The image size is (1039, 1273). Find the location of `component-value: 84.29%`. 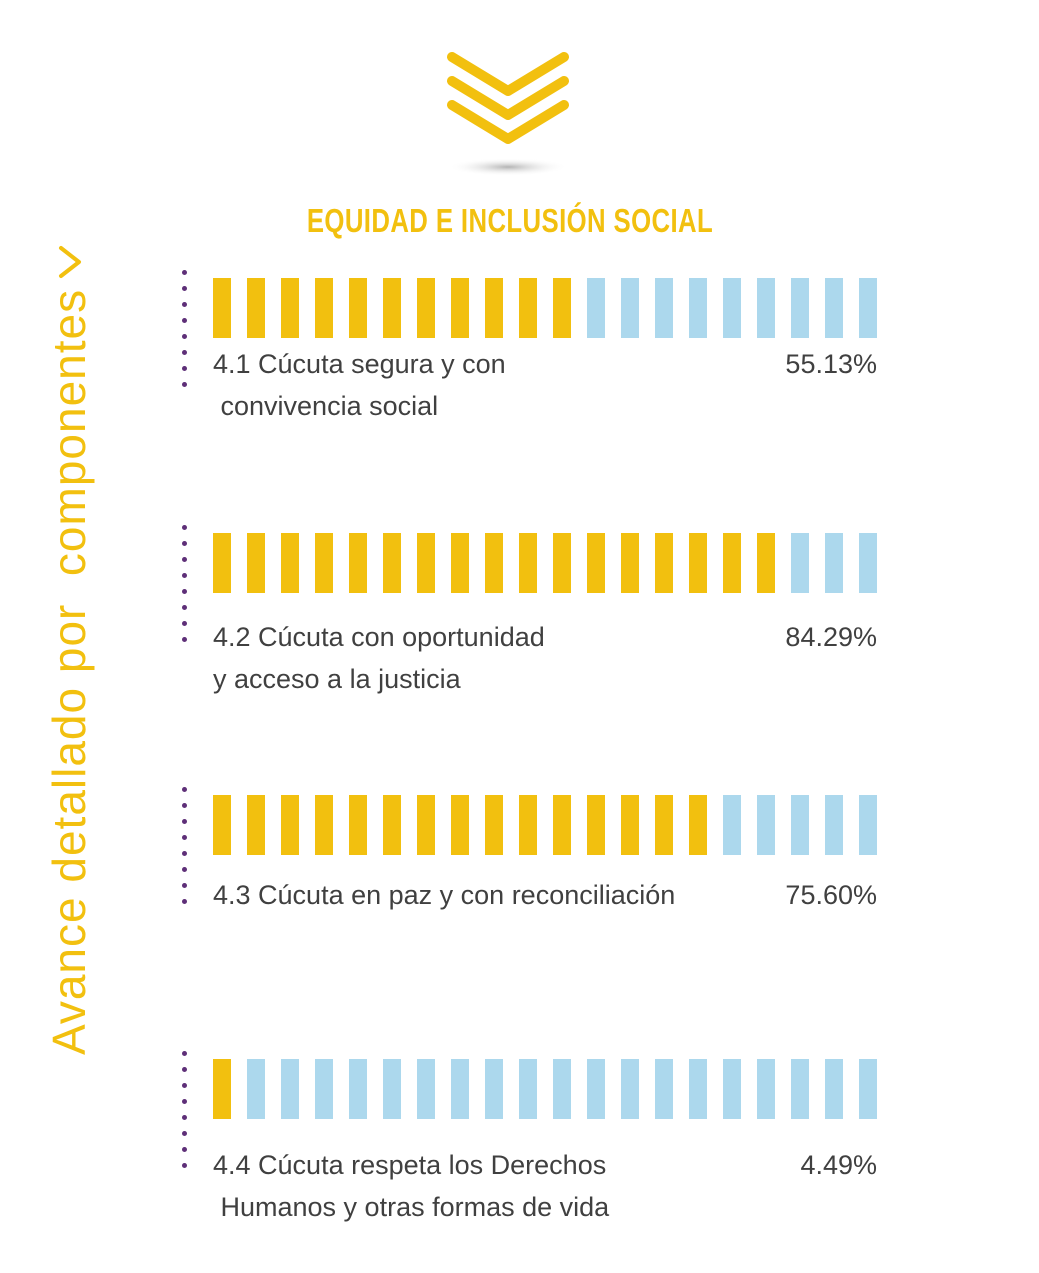

component-value: 84.29% is located at coordinates (831, 637).